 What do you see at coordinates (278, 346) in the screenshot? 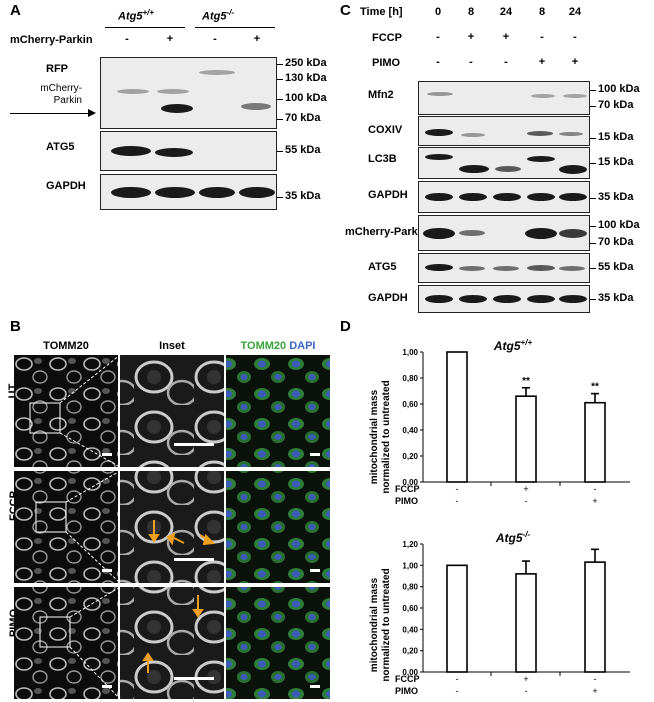
I see `col-title-merge: TOMM20 DAPI` at bounding box center [278, 346].